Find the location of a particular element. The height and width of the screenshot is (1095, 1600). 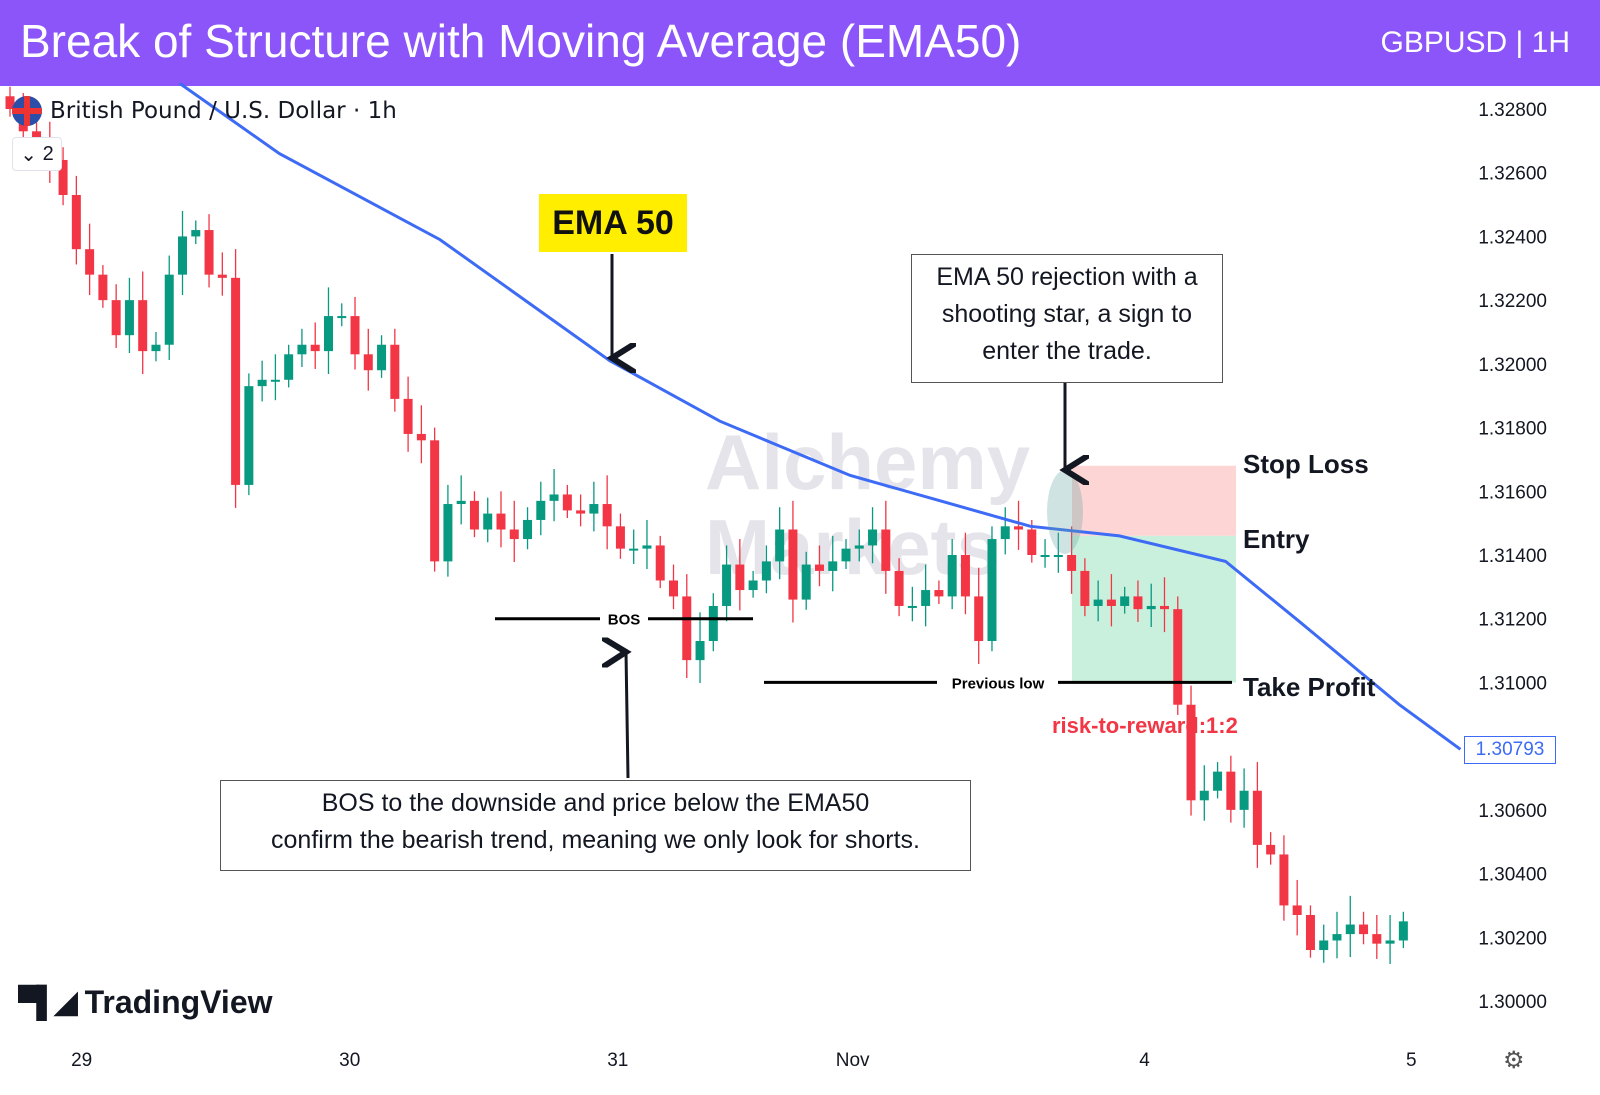

time-tick-label: 30 is located at coordinates (350, 1060).